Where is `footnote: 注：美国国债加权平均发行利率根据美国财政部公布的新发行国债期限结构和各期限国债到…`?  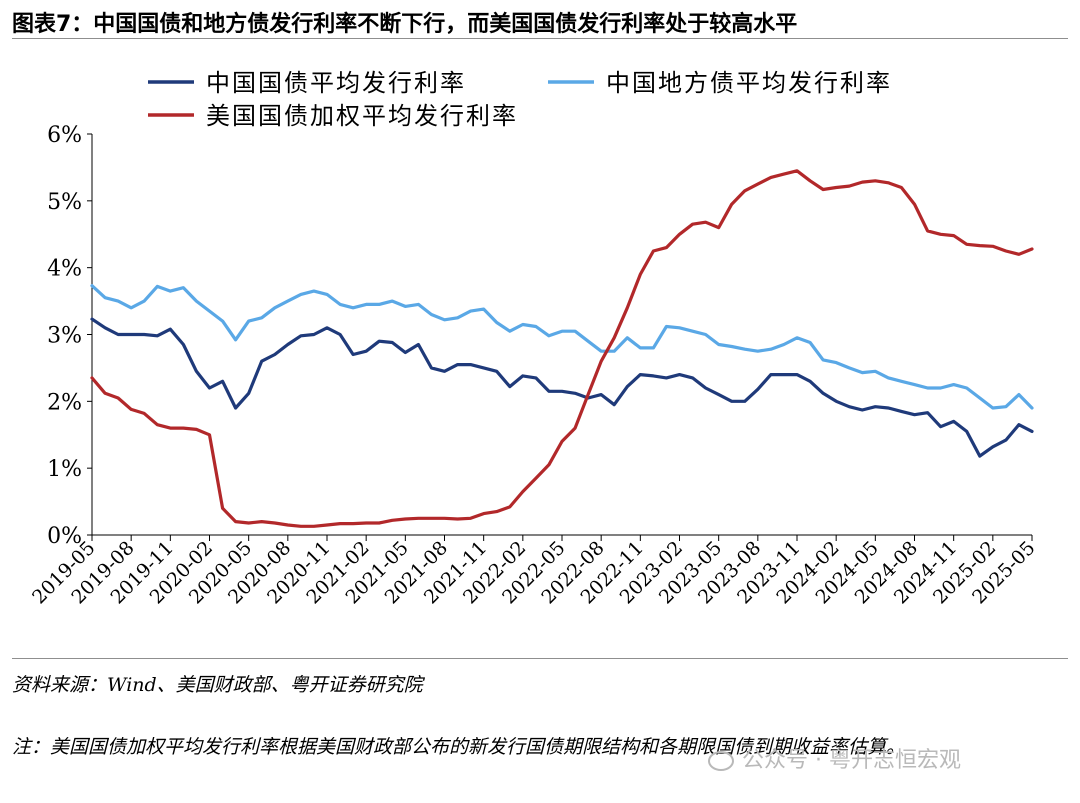 footnote: 注：美国国债加权平均发行利率根据美国财政部公布的新发行国债期限结构和各期限国债到… is located at coordinates (459, 747).